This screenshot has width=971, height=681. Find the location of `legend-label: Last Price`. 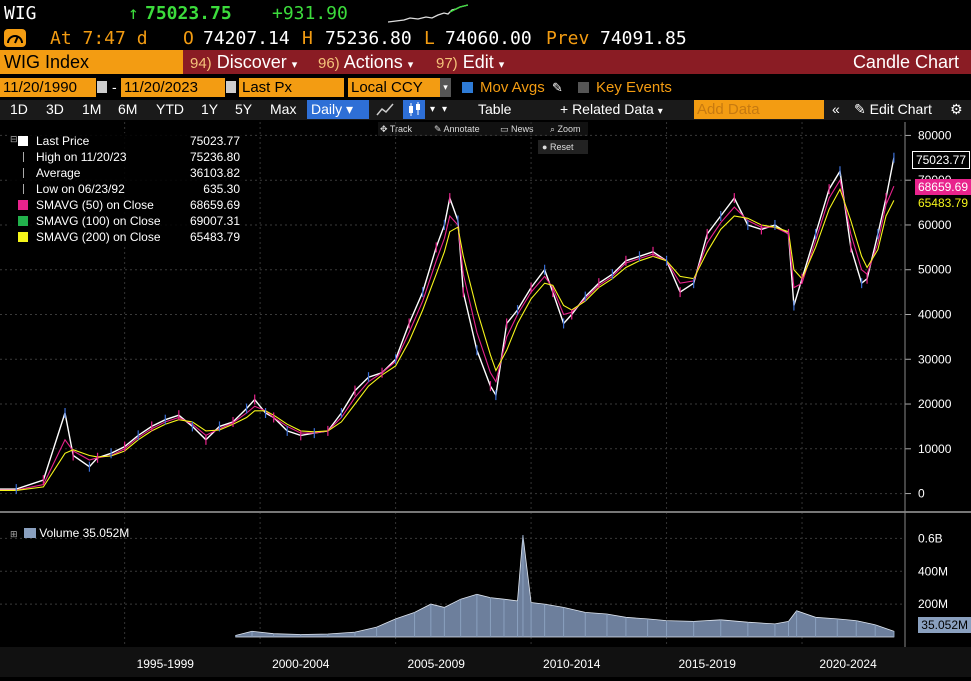

legend-label: Last Price is located at coordinates (63, 141).